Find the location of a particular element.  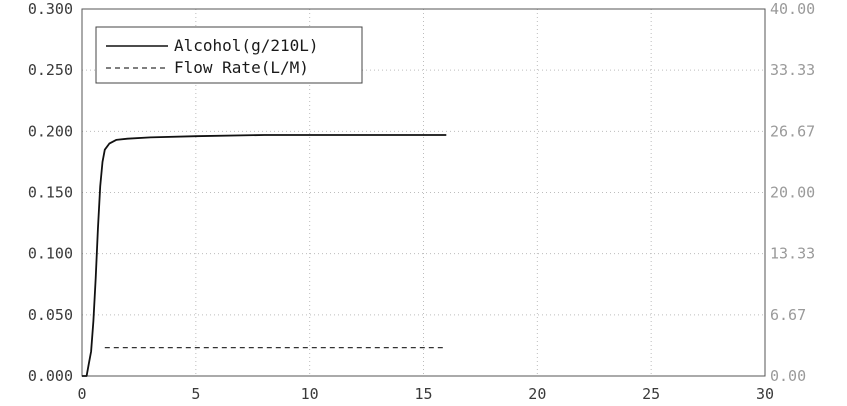

x-tick-label: 25 is located at coordinates (651, 394).